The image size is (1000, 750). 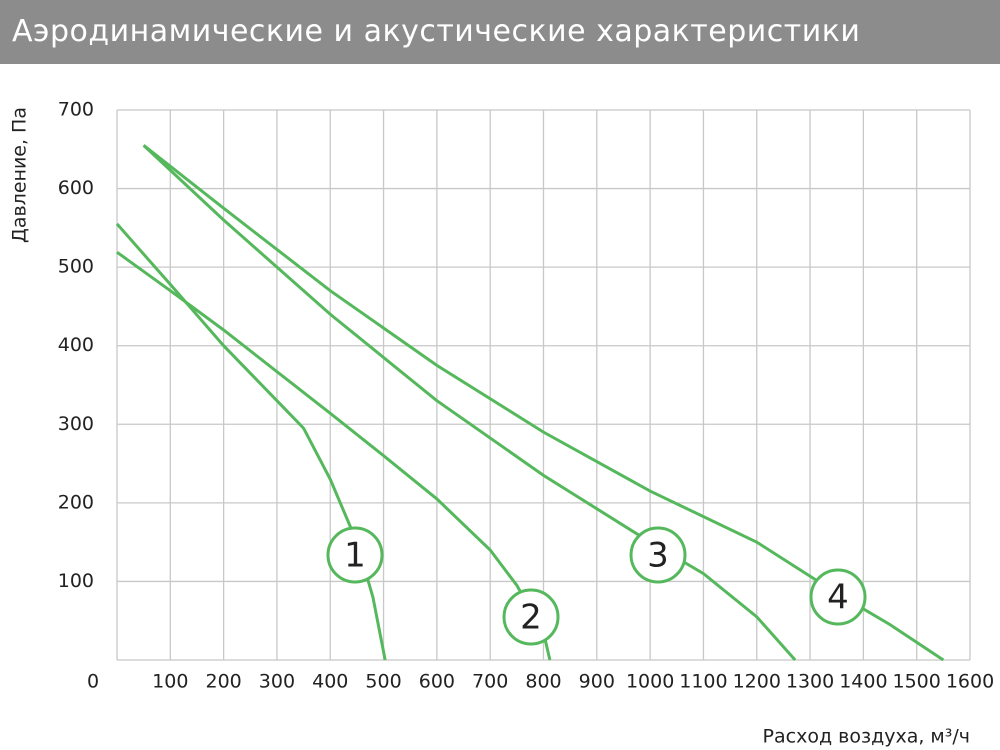 What do you see at coordinates (703, 682) in the screenshot?
I see `x-tick-label: 1100` at bounding box center [703, 682].